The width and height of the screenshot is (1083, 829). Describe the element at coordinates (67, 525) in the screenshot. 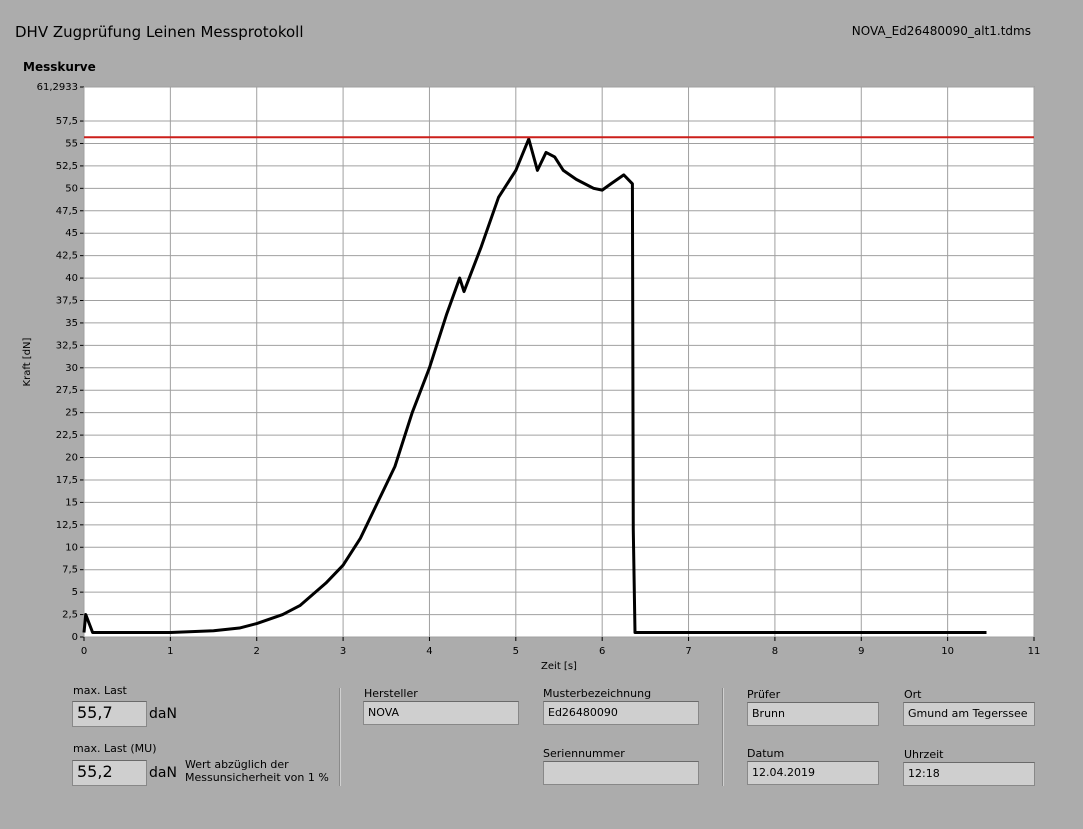

I see `y-tick-label: 12,5` at that location.